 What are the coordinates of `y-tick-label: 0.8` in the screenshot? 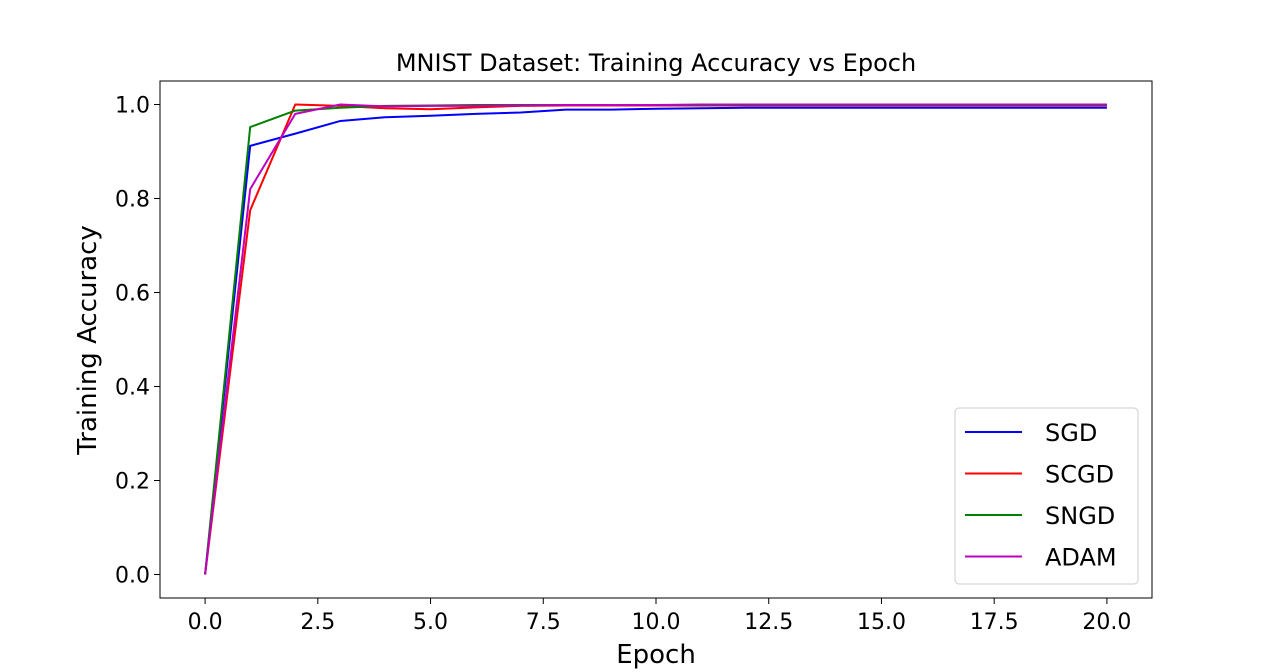 It's located at (132, 200).